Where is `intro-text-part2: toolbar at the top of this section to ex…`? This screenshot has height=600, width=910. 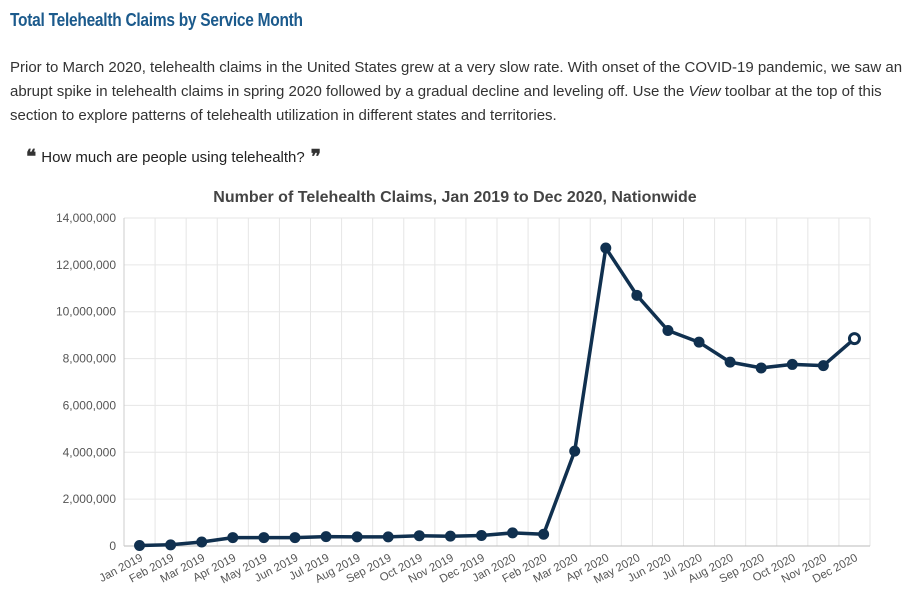 intro-text-part2: toolbar at the top of this section to ex… is located at coordinates (446, 103).